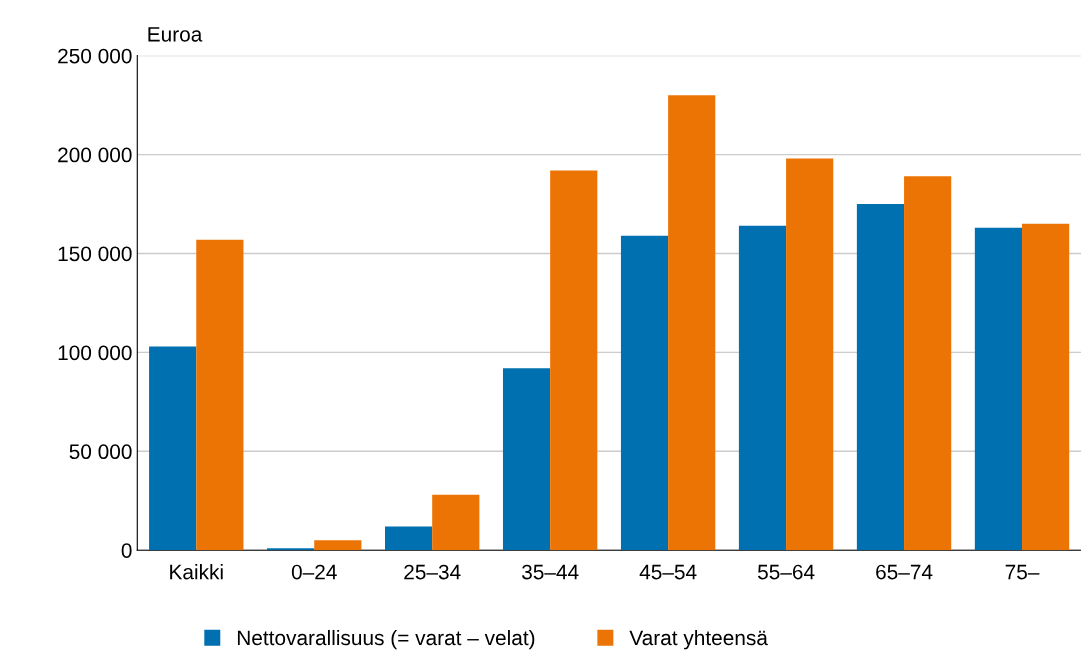  Describe the element at coordinates (95, 254) in the screenshot. I see `y-tick-label: 150 000` at that location.